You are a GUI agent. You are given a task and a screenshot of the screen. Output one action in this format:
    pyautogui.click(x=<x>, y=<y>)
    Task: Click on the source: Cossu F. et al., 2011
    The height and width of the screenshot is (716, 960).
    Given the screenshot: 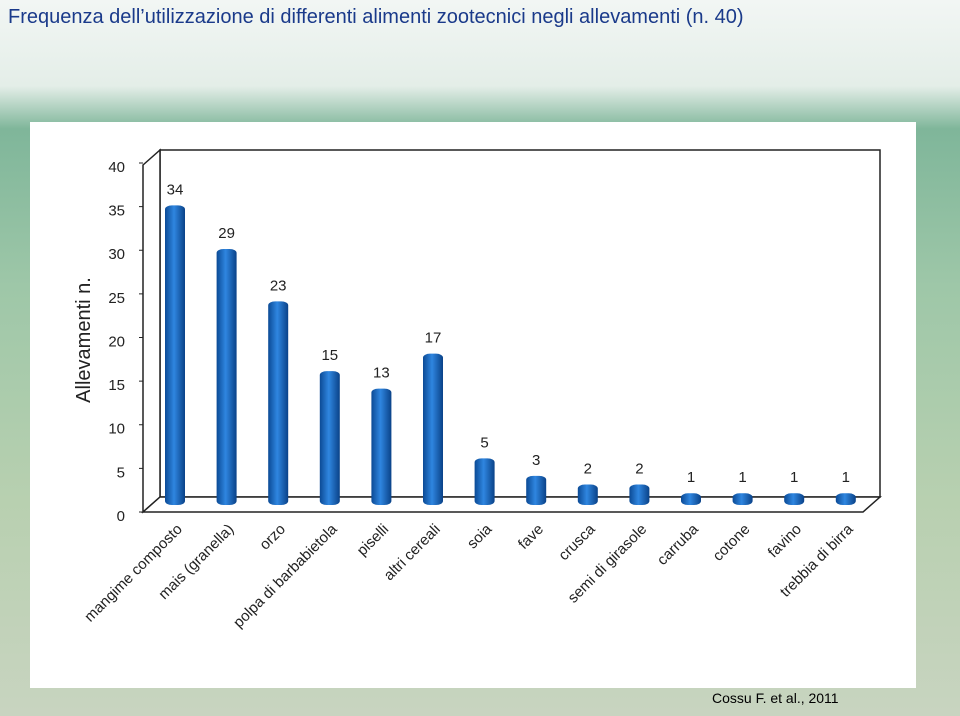 What is the action you would take?
    pyautogui.click(x=775, y=698)
    